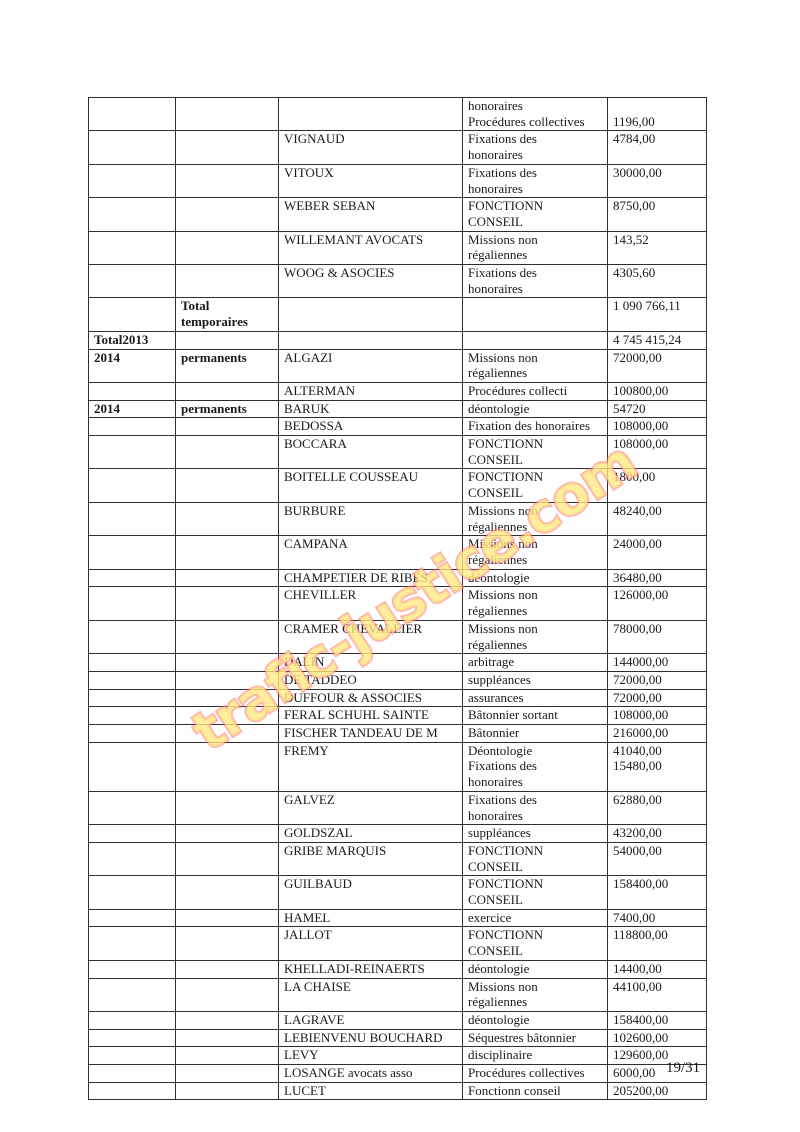  Describe the element at coordinates (370, 1073) in the screenshot. I see `name-cell: LOSANGE avocats asso` at that location.